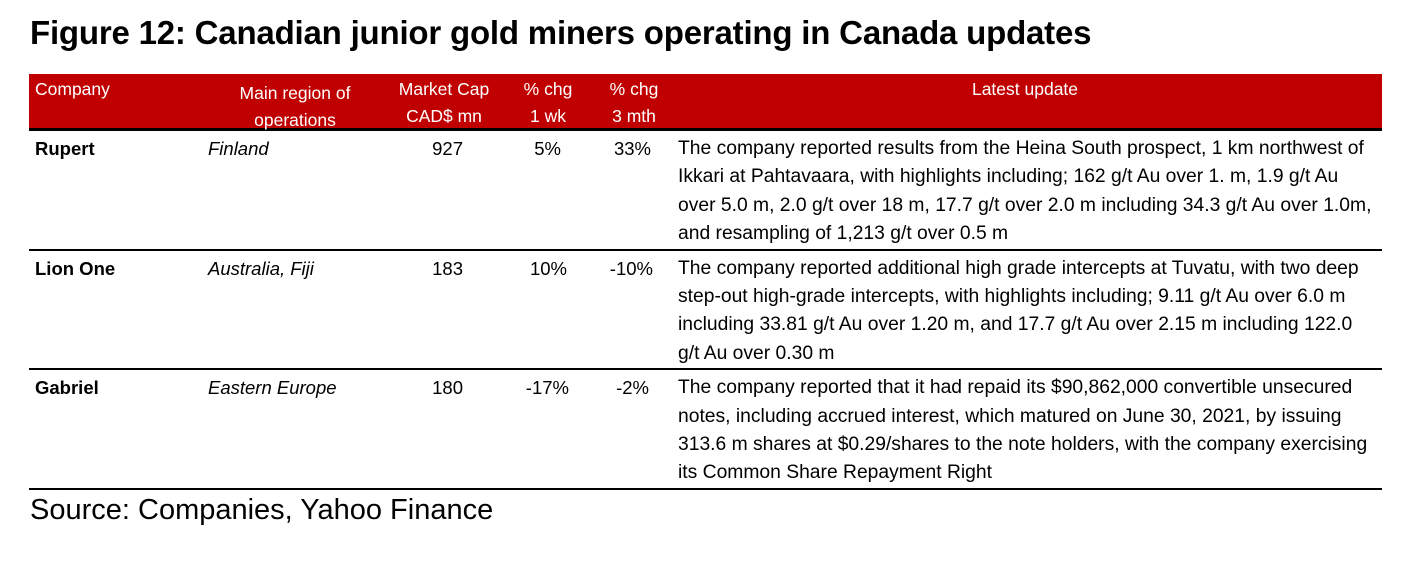 This screenshot has width=1419, height=571. What do you see at coordinates (1025, 89) in the screenshot?
I see `header-latest-update: Latest update` at bounding box center [1025, 89].